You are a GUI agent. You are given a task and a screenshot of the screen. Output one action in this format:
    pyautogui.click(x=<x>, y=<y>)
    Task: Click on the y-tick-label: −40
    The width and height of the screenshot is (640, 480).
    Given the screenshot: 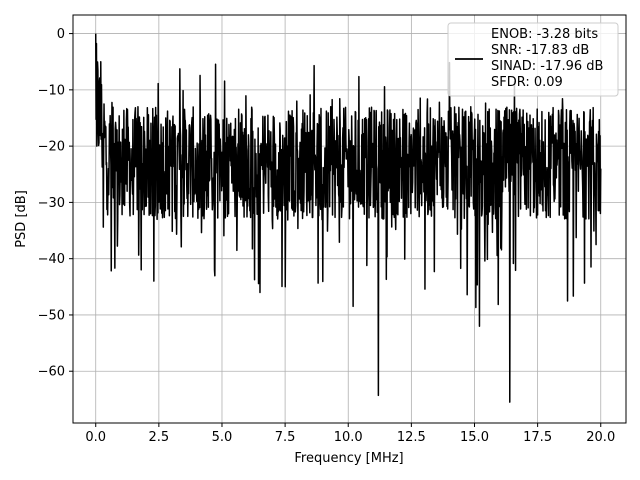 What is the action you would take?
    pyautogui.click(x=51, y=259)
    